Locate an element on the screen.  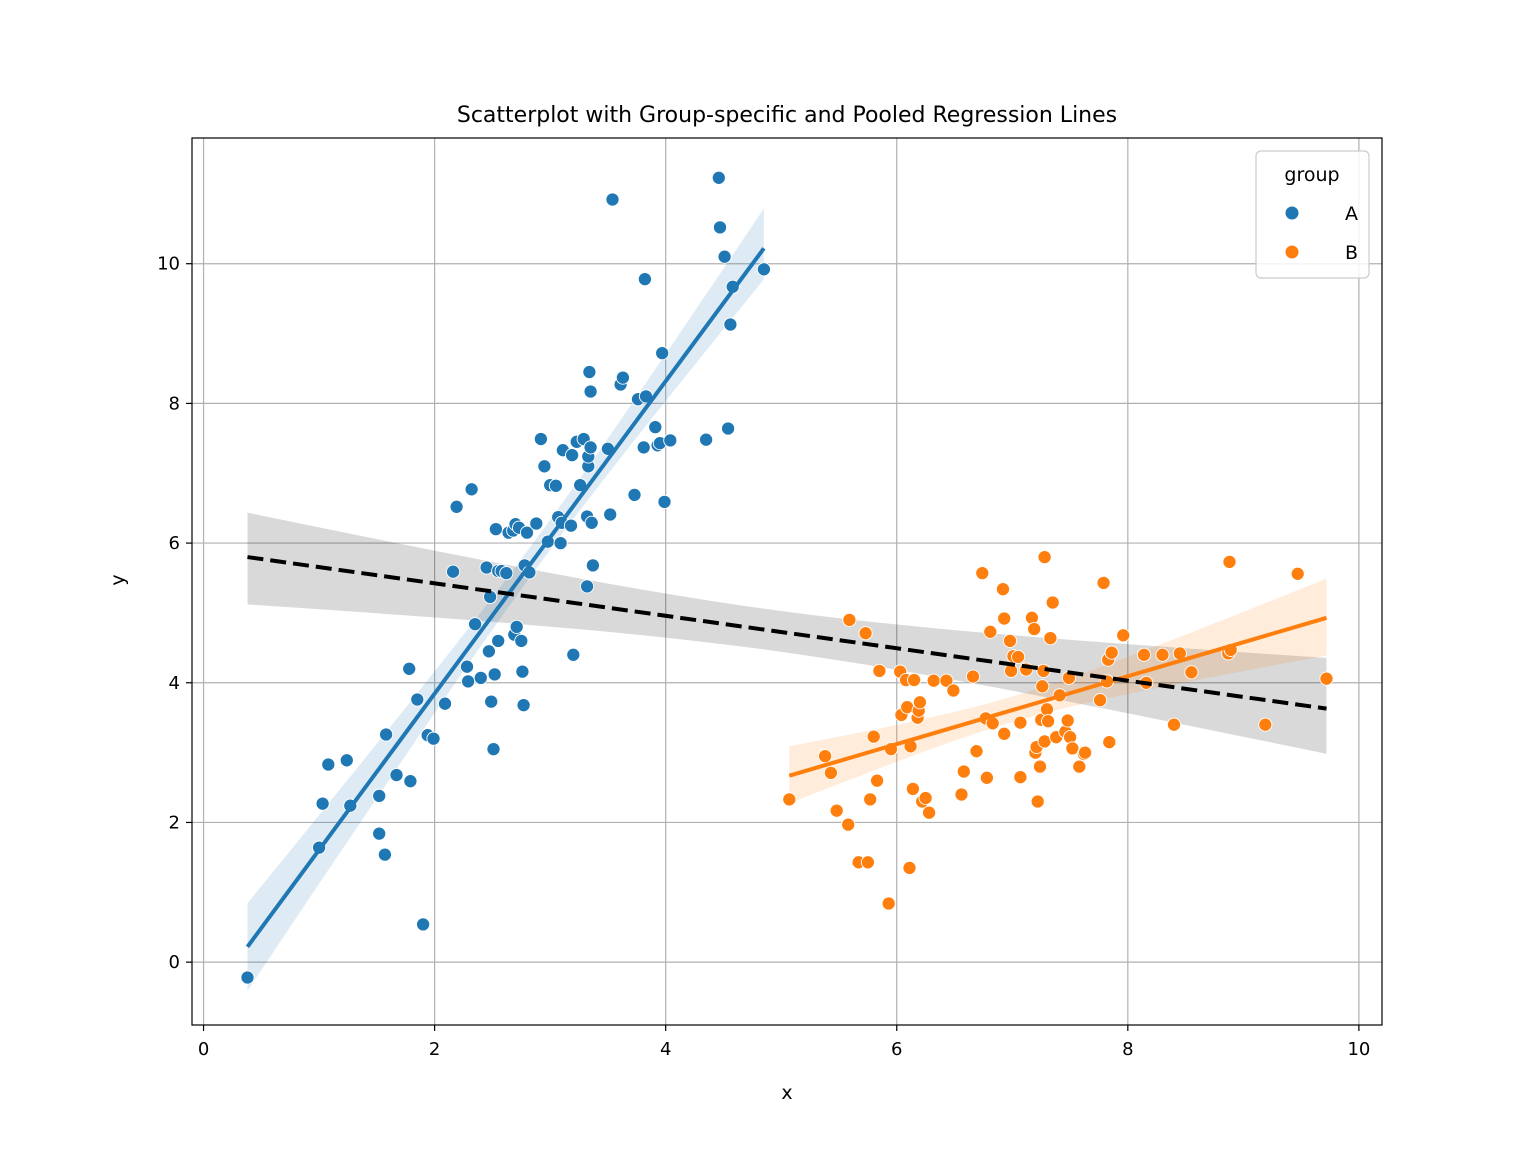
x-tick-label: 4 is located at coordinates (665, 1049).